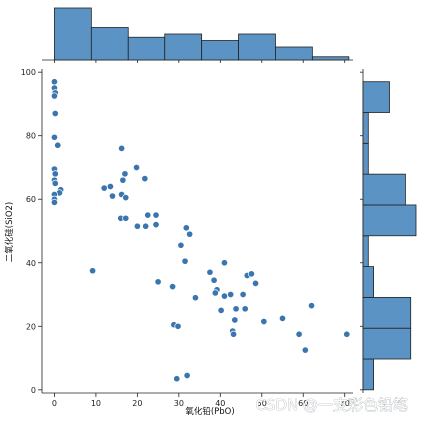  I want to click on top-marginal-histogram, so click(197, 35).